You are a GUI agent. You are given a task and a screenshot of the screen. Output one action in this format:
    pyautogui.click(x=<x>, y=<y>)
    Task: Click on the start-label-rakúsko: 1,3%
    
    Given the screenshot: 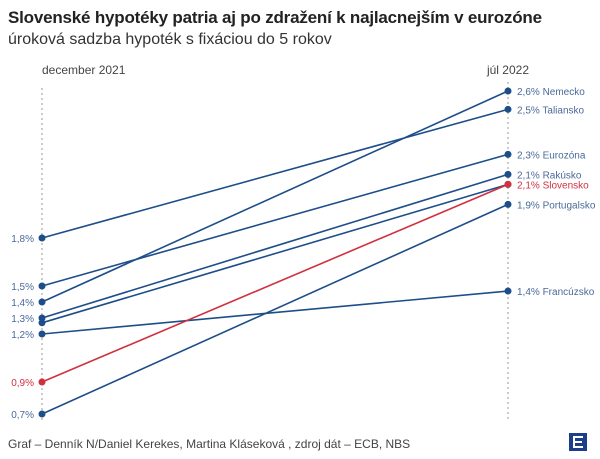 What is the action you would take?
    pyautogui.click(x=22, y=319)
    